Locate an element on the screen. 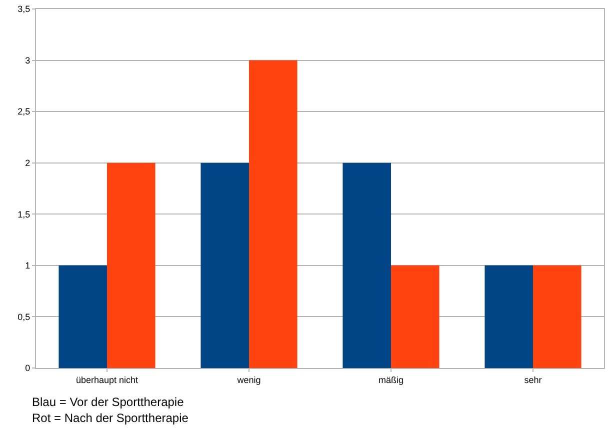 The image size is (609, 430). x-tick-label: wenig is located at coordinates (248, 379).